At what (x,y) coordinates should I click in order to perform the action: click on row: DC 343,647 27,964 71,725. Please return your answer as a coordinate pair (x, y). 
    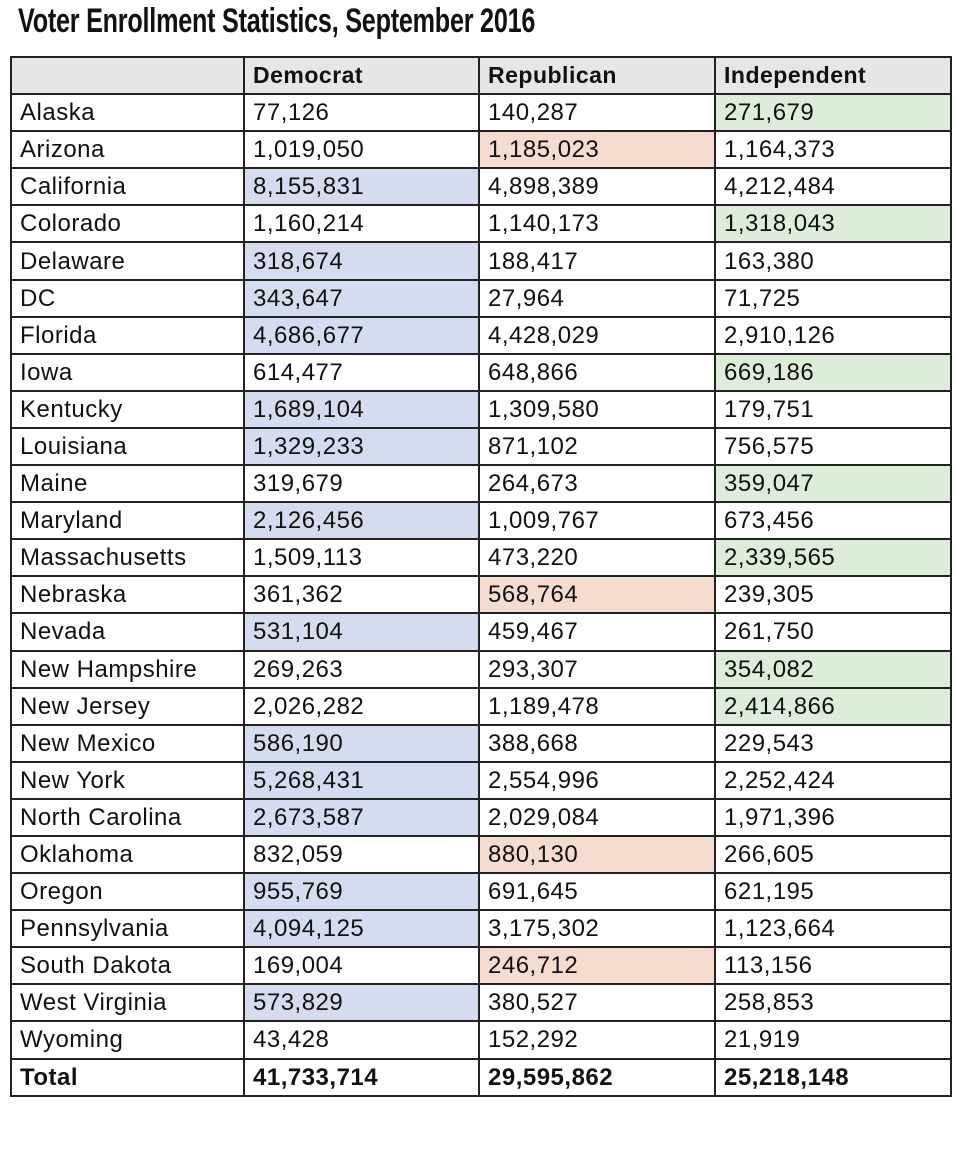
    Looking at the image, I should click on (481, 298).